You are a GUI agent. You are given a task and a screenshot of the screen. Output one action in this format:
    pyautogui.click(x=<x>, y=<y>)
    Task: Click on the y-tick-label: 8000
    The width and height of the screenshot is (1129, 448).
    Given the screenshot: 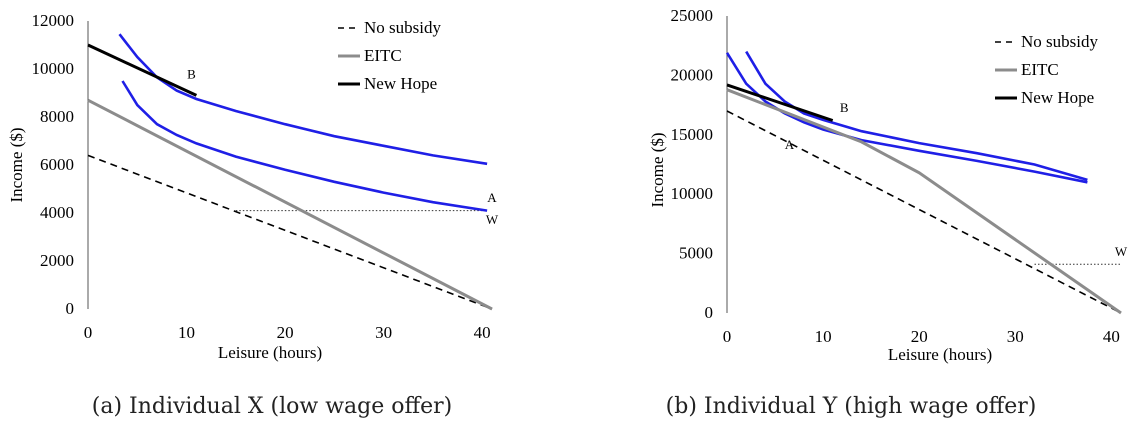 What is the action you would take?
    pyautogui.click(x=57, y=116)
    